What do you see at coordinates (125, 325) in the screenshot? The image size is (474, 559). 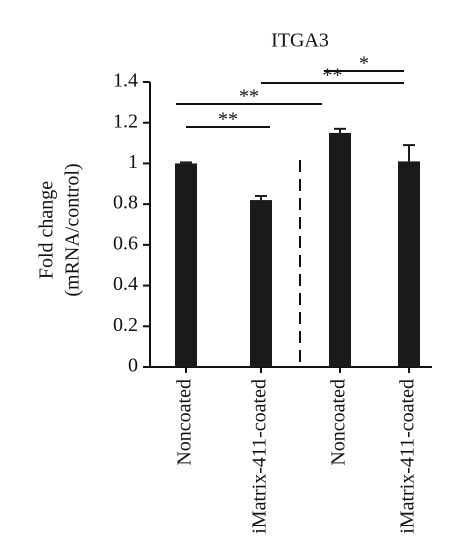 I see `y-tick-label: 0.2` at bounding box center [125, 325].